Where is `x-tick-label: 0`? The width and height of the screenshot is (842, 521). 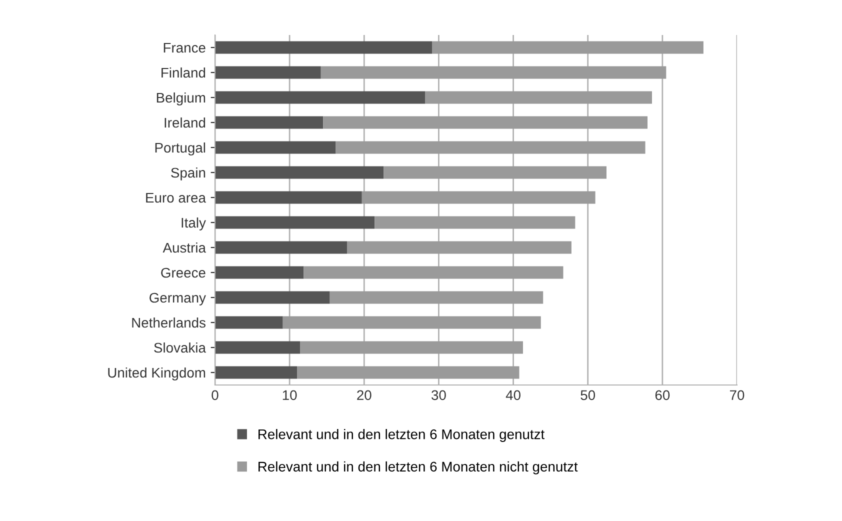
x-tick-label: 0 is located at coordinates (215, 395).